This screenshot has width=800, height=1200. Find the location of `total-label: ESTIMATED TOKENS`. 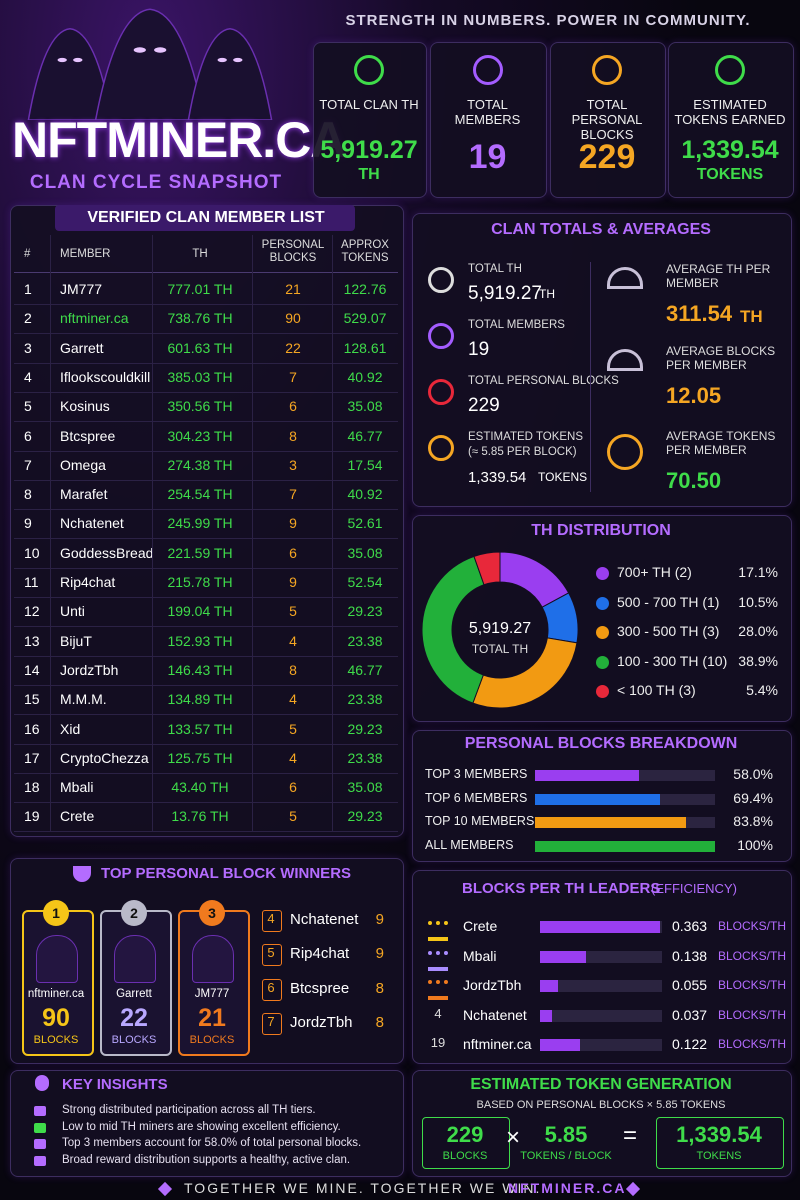

total-label: ESTIMATED TOKENS is located at coordinates (526, 437).